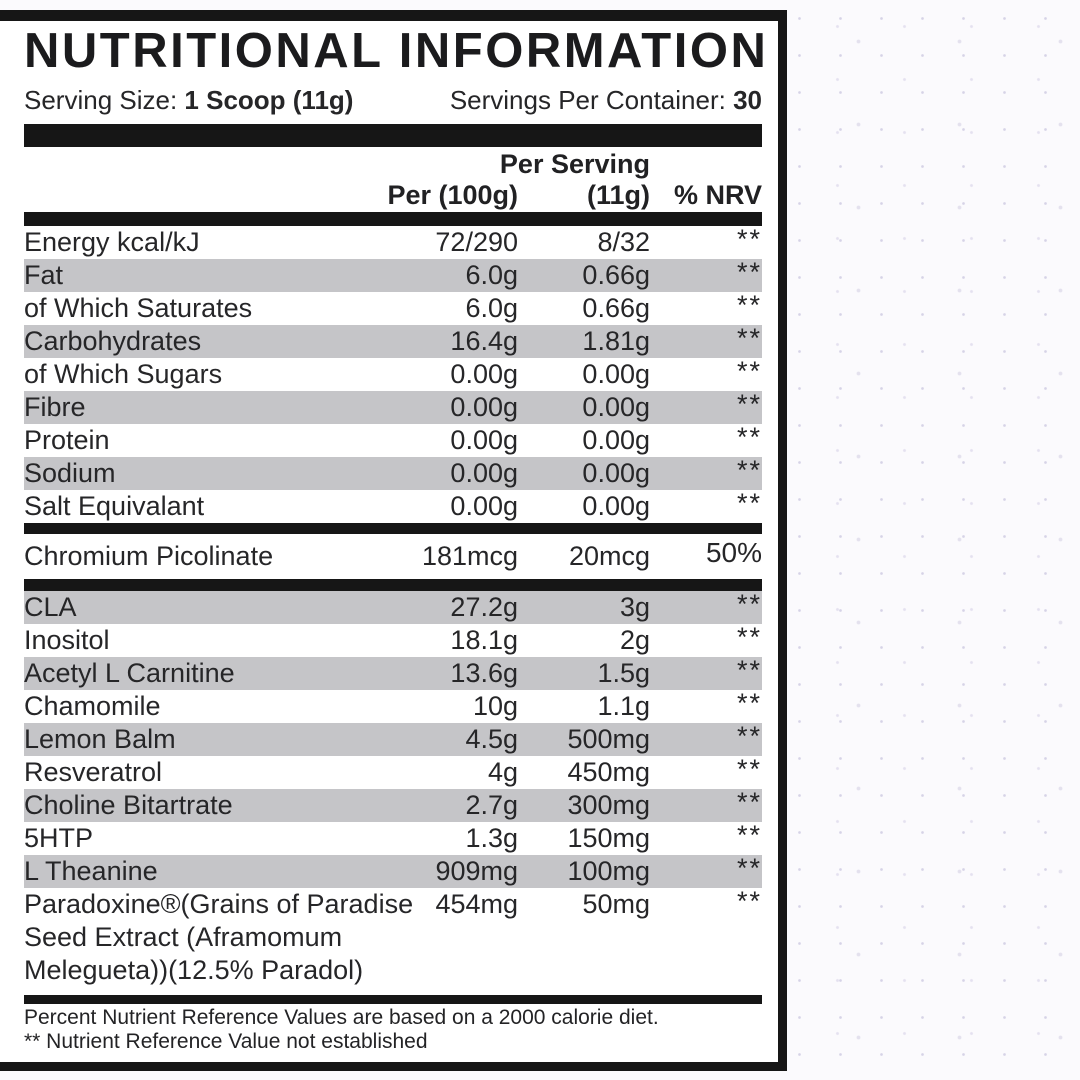 Image resolution: width=1080 pixels, height=1080 pixels. I want to click on row-per-100g-value: 72/290, so click(476, 242).